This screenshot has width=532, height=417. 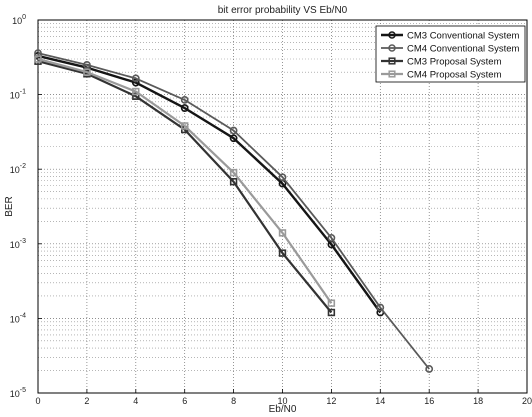 What do you see at coordinates (18, 318) in the screenshot?
I see `y-tick-label: 10⁻⁴` at bounding box center [18, 318].